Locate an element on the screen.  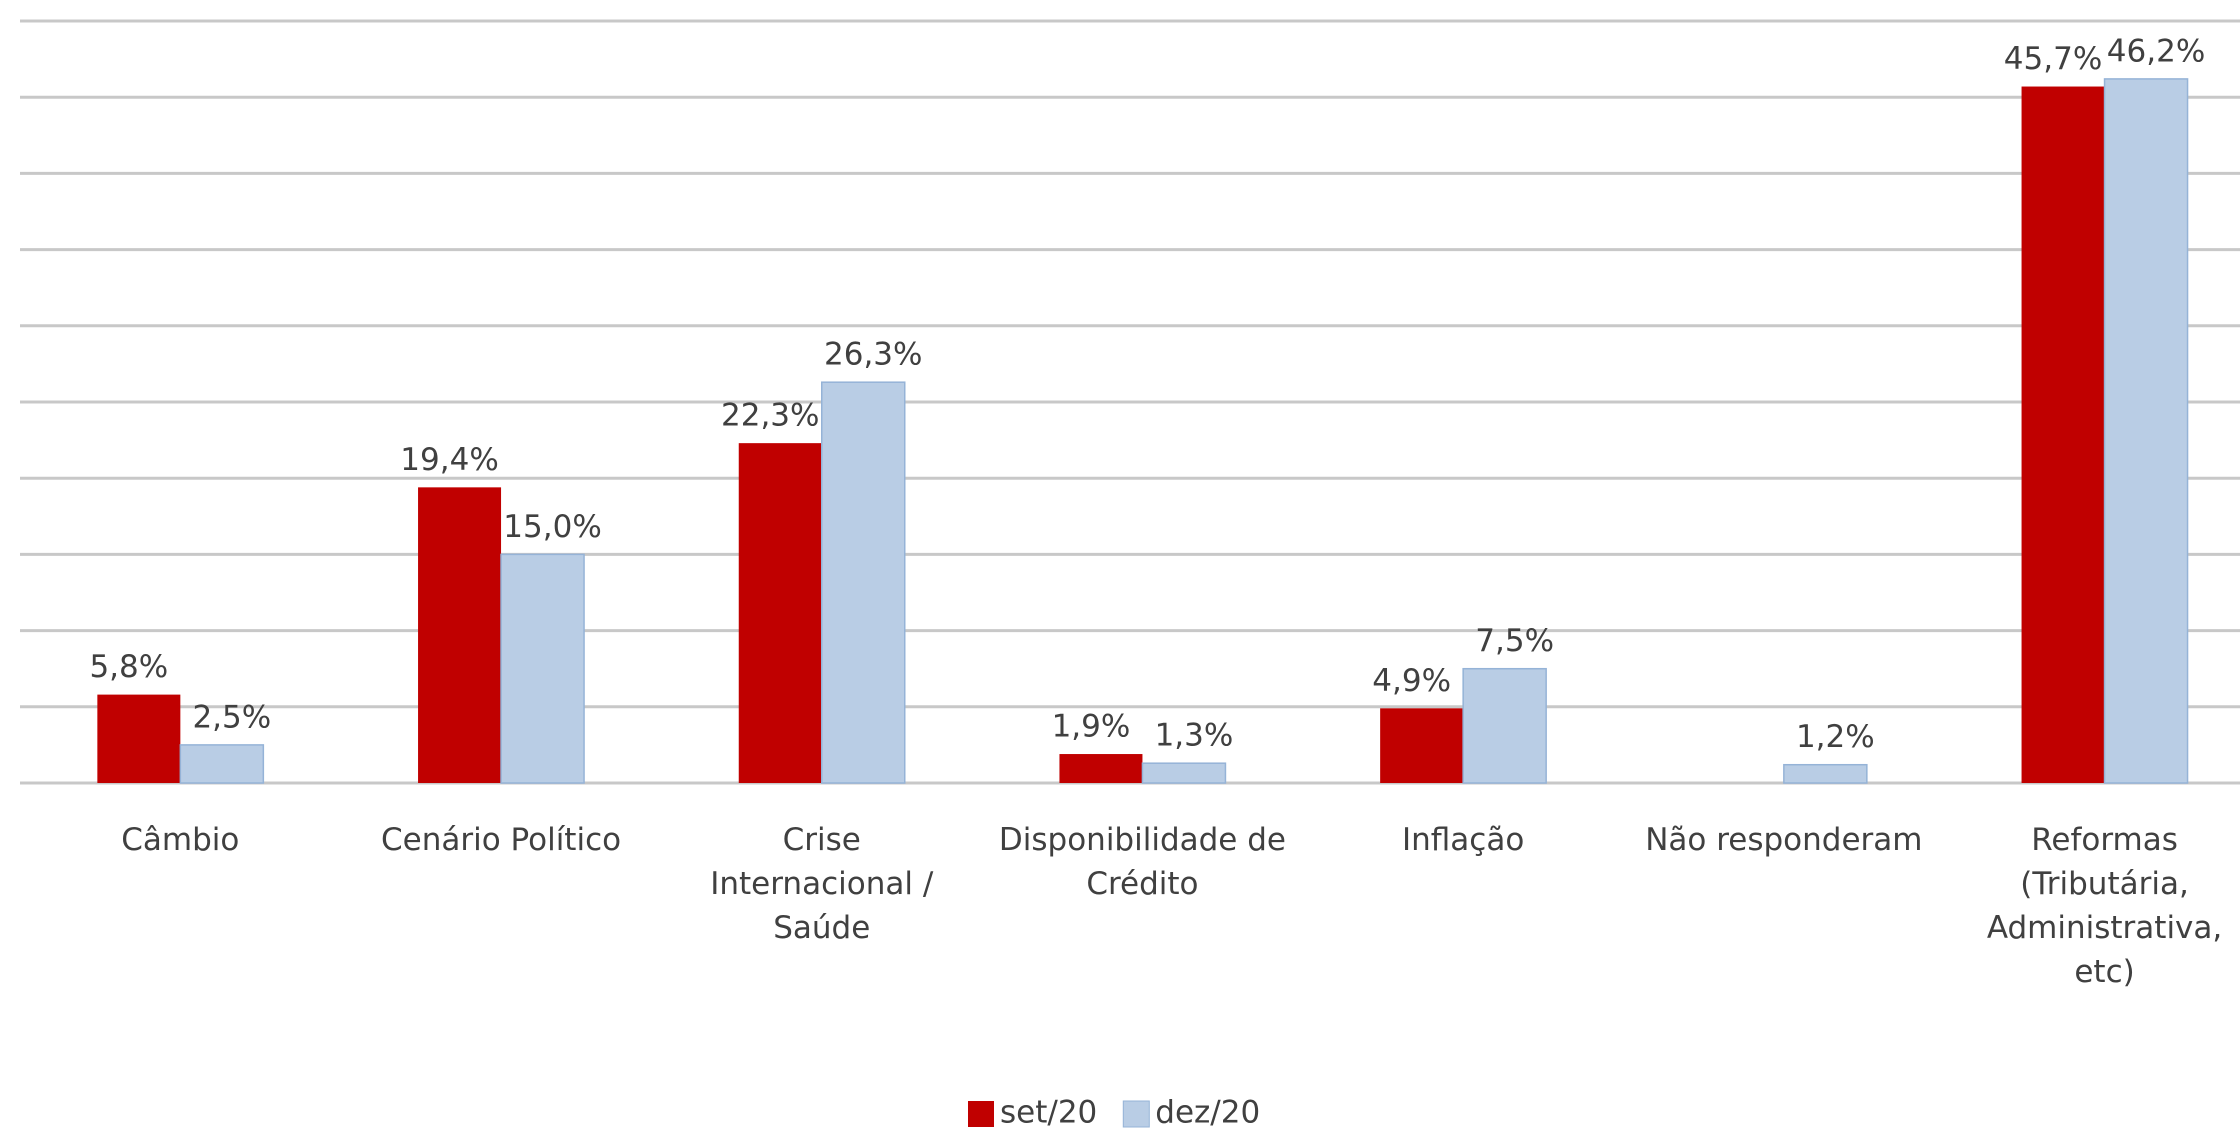
data-label: 26,3% is located at coordinates (873, 355).